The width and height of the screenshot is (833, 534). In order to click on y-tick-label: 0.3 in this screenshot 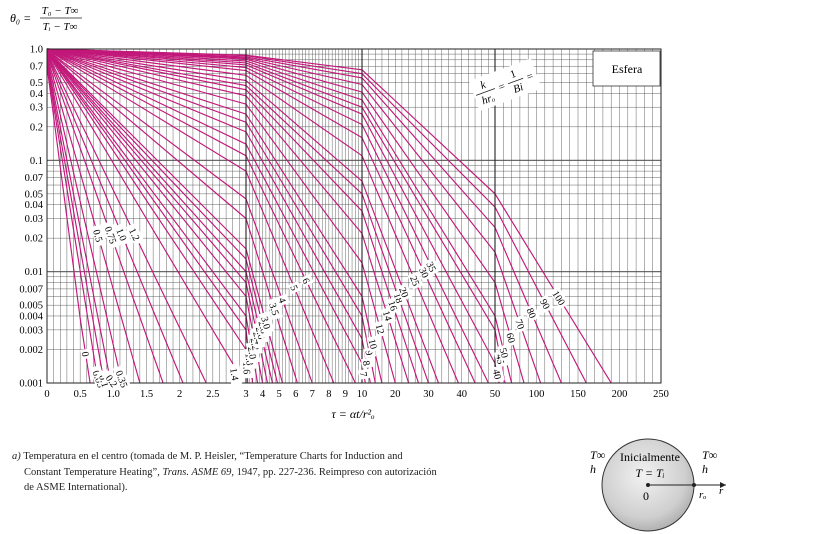, I will do `click(36, 108)`.